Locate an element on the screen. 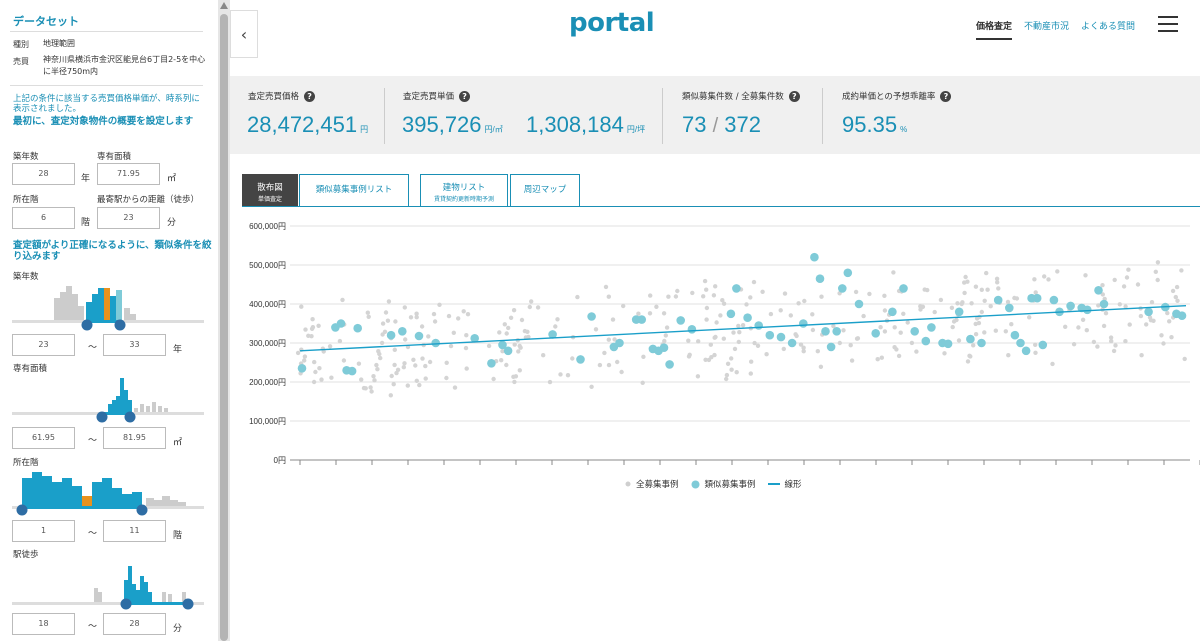 The image size is (1200, 641). station-max-input: 28 is located at coordinates (134, 624).